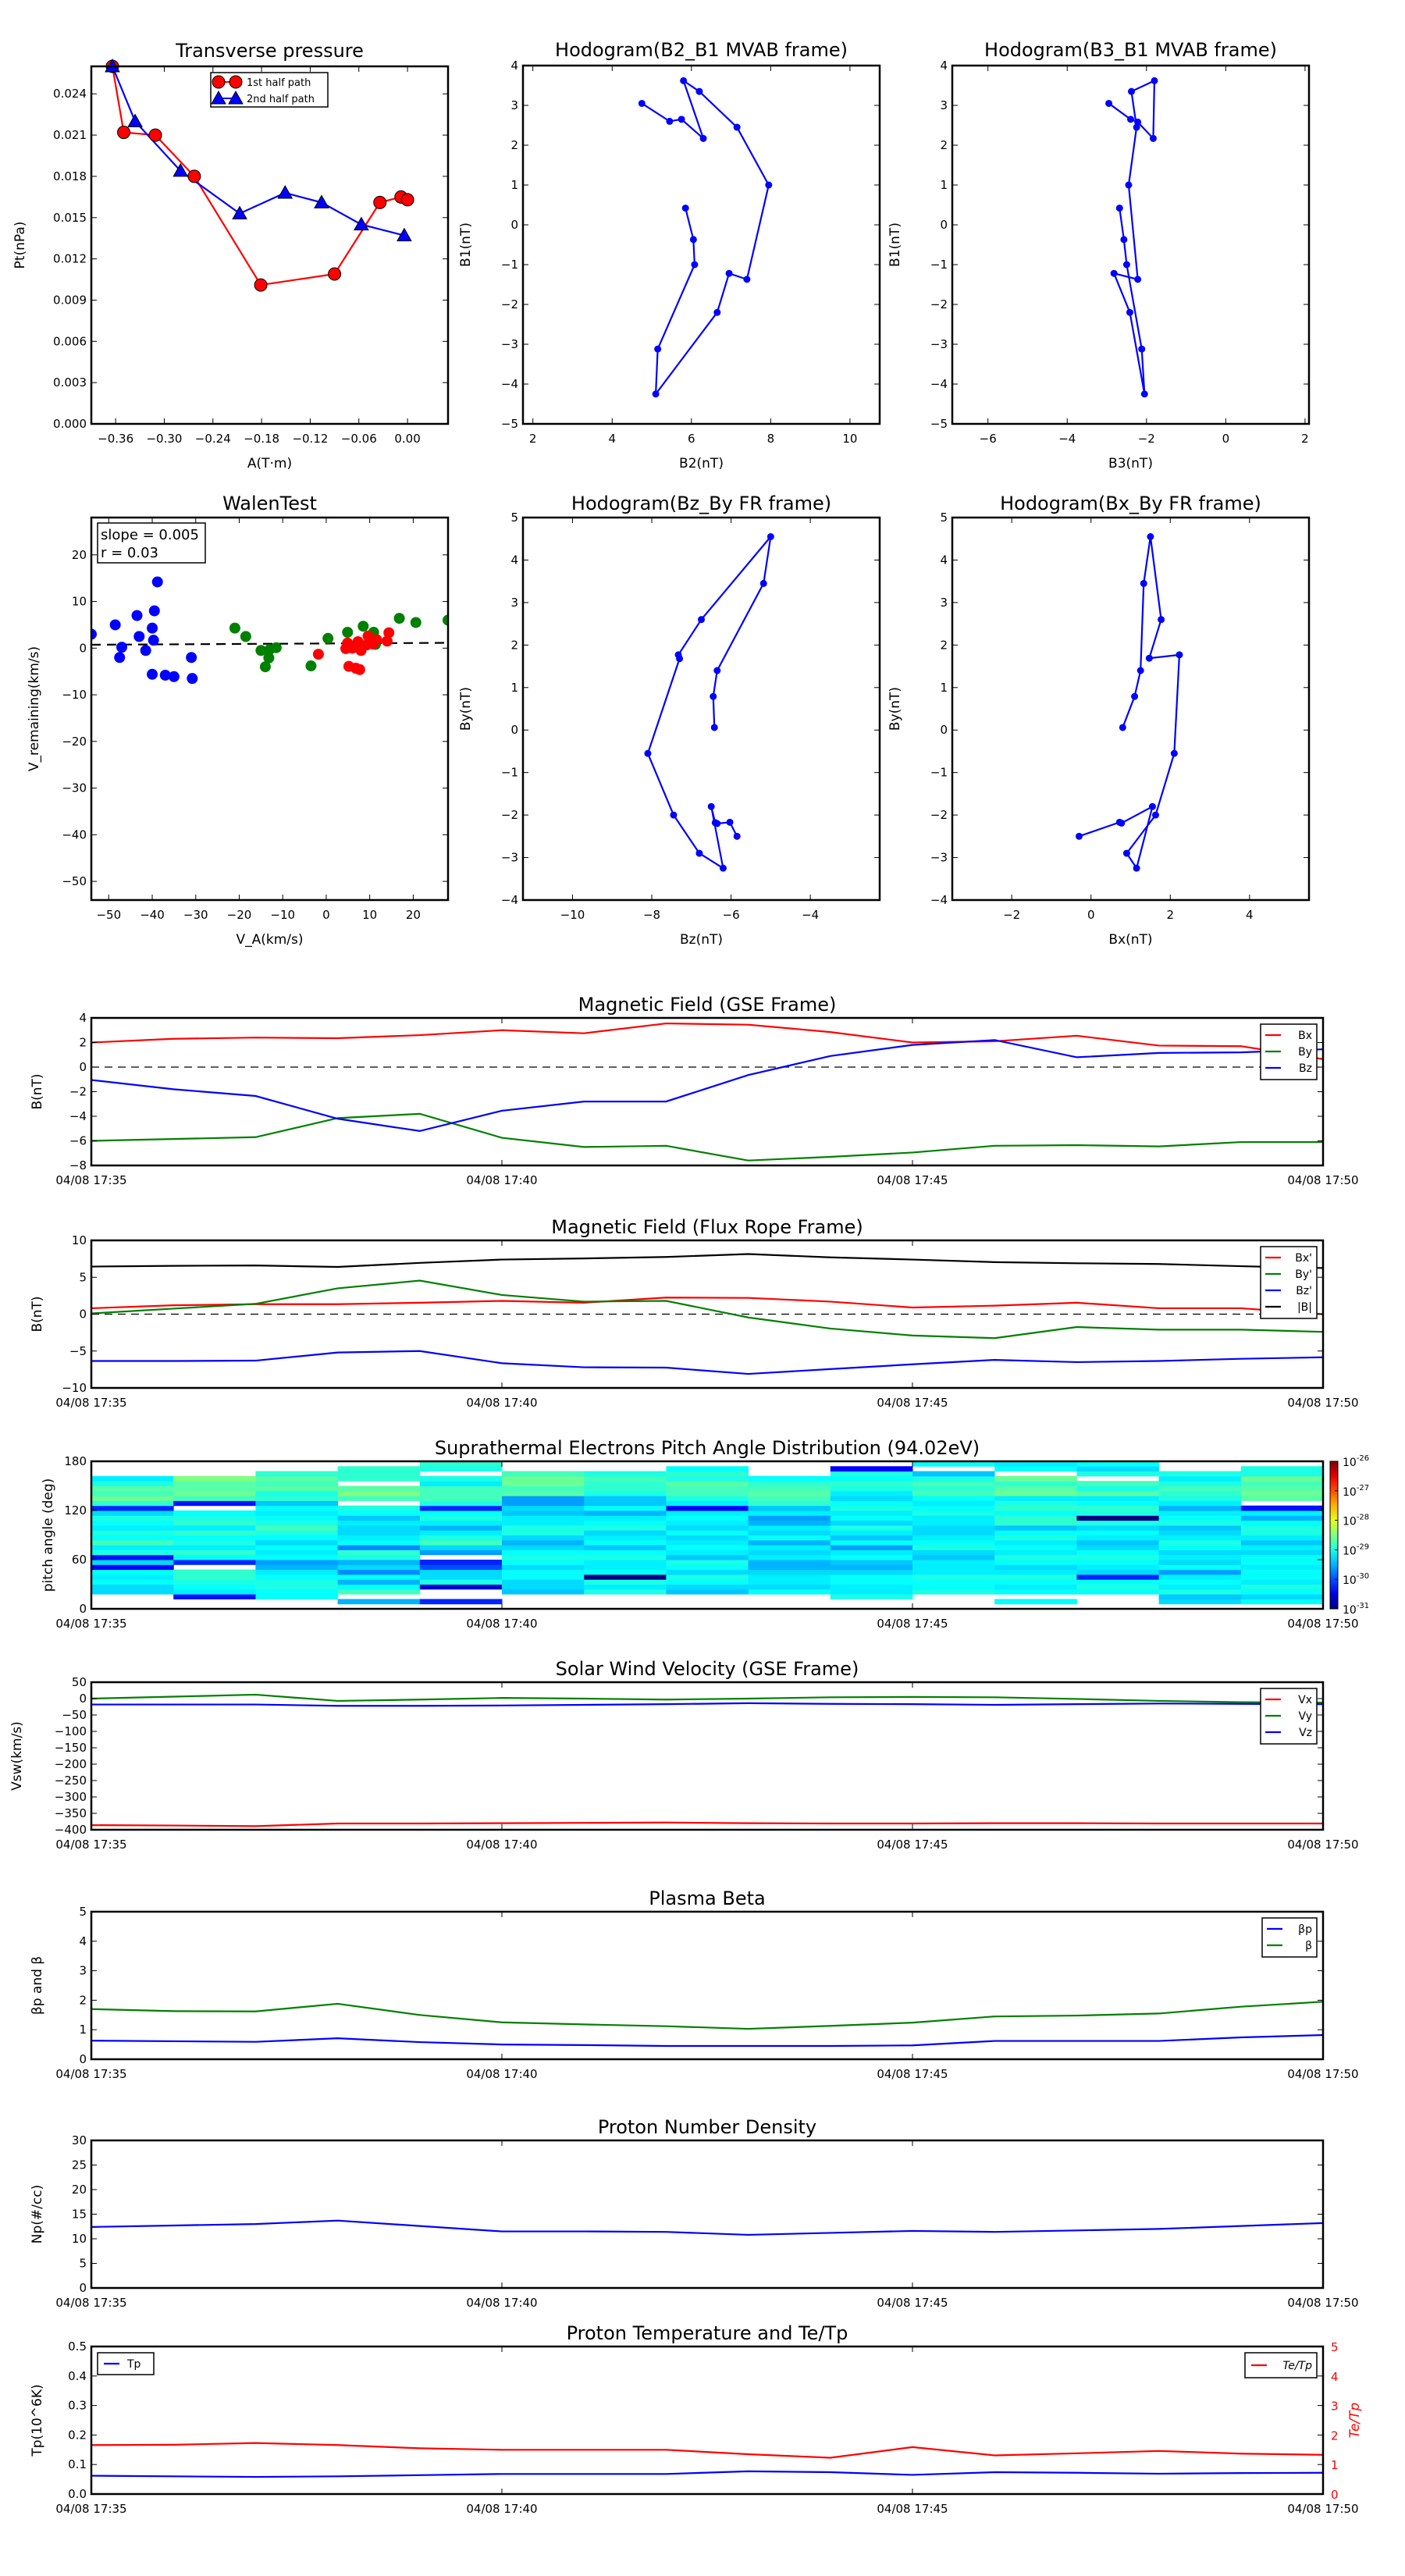  Describe the element at coordinates (70, 382) in the screenshot. I see `y-tick-label: 0.003` at that location.